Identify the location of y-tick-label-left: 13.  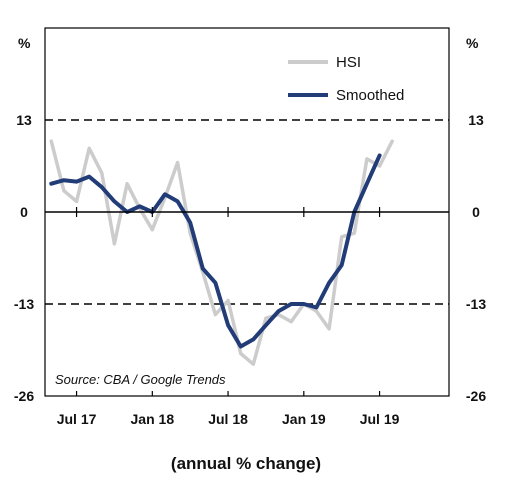
(24, 120).